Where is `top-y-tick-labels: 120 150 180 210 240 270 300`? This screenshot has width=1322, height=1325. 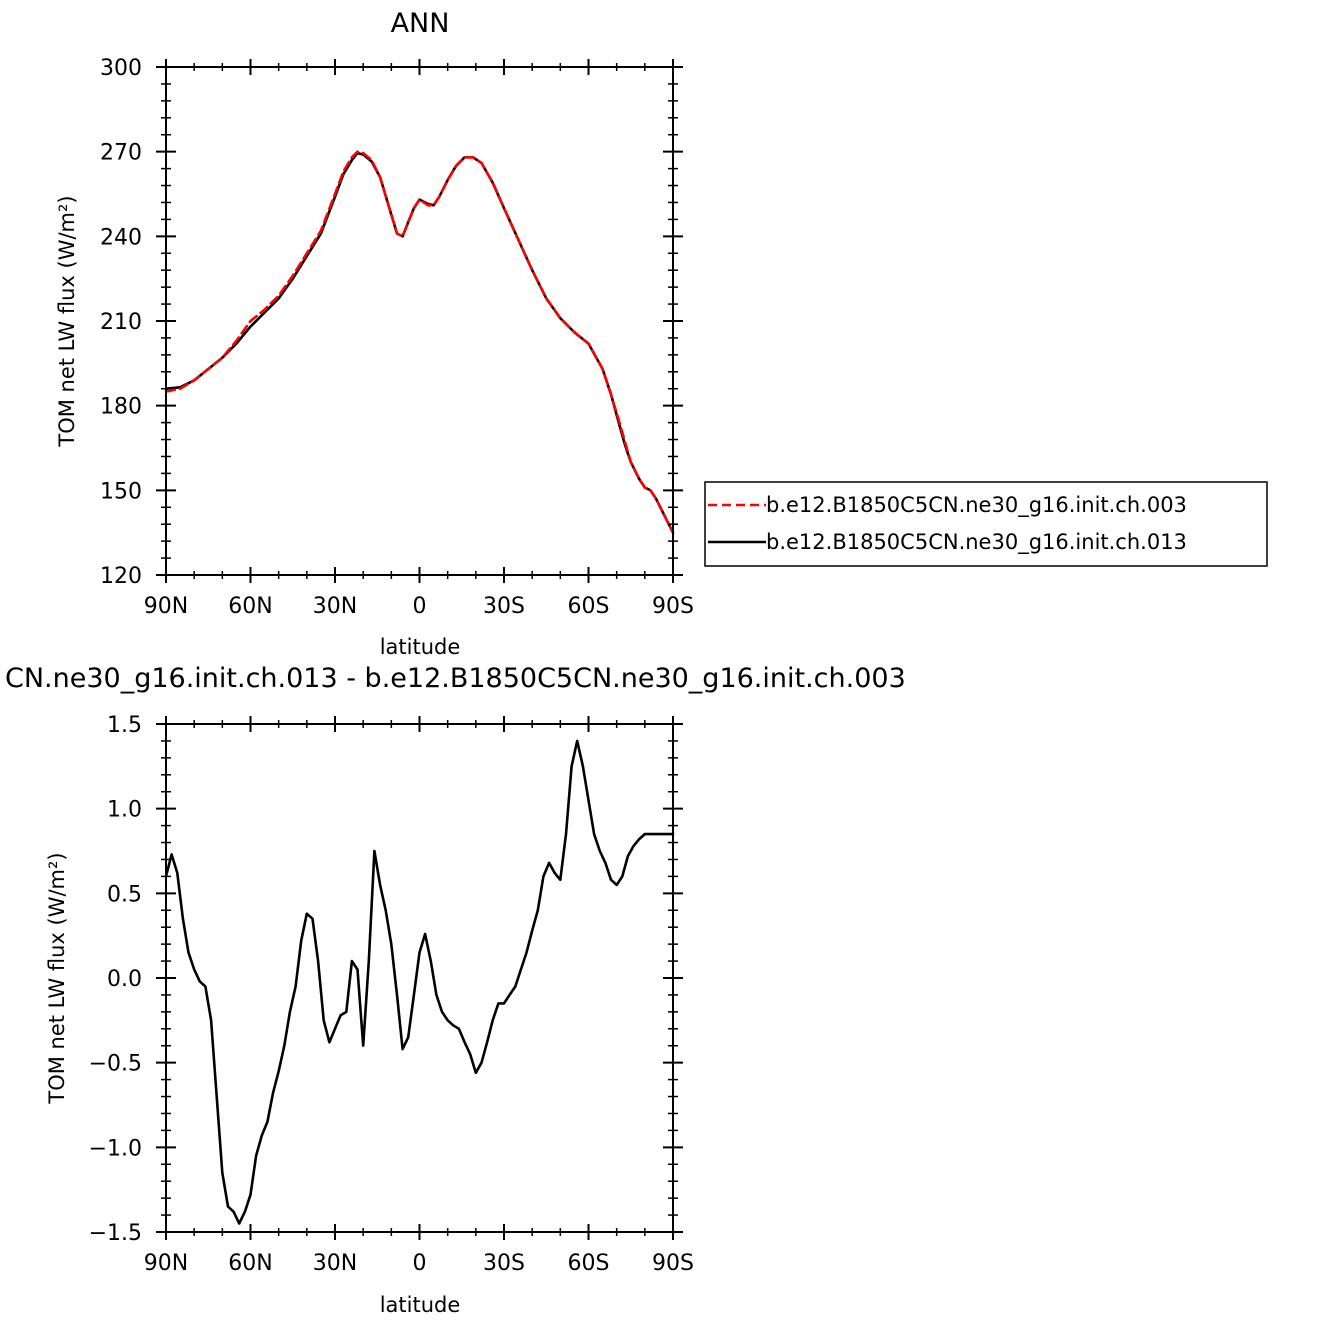 top-y-tick-labels: 120 150 180 210 240 270 300 is located at coordinates (121, 322).